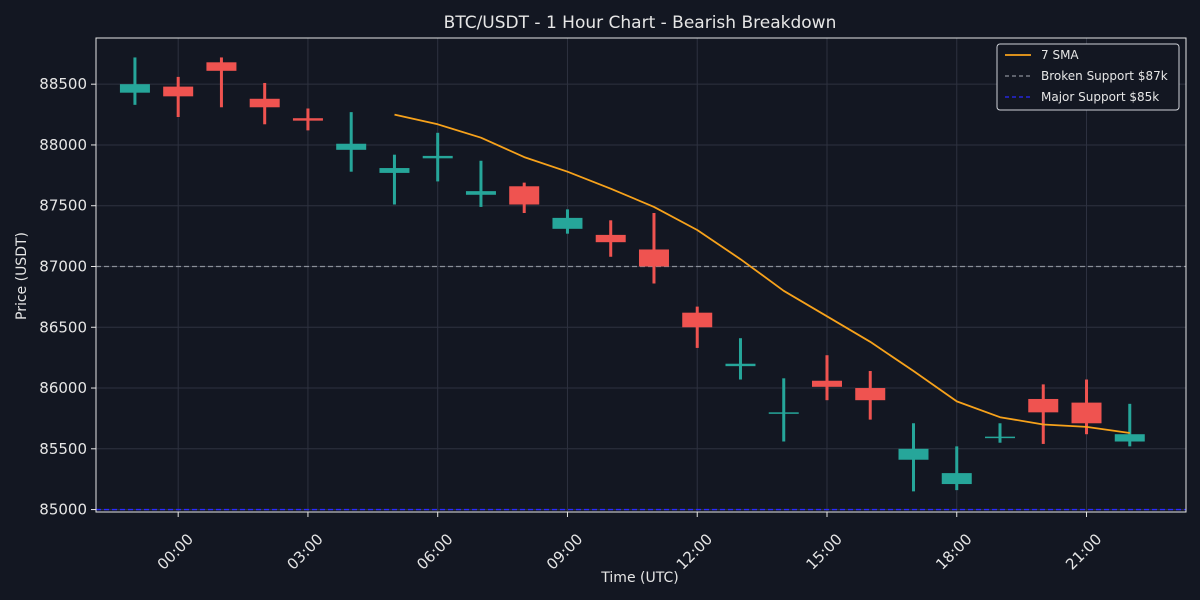 The height and width of the screenshot is (600, 1200). I want to click on y-tick-label: 87500, so click(63, 206).